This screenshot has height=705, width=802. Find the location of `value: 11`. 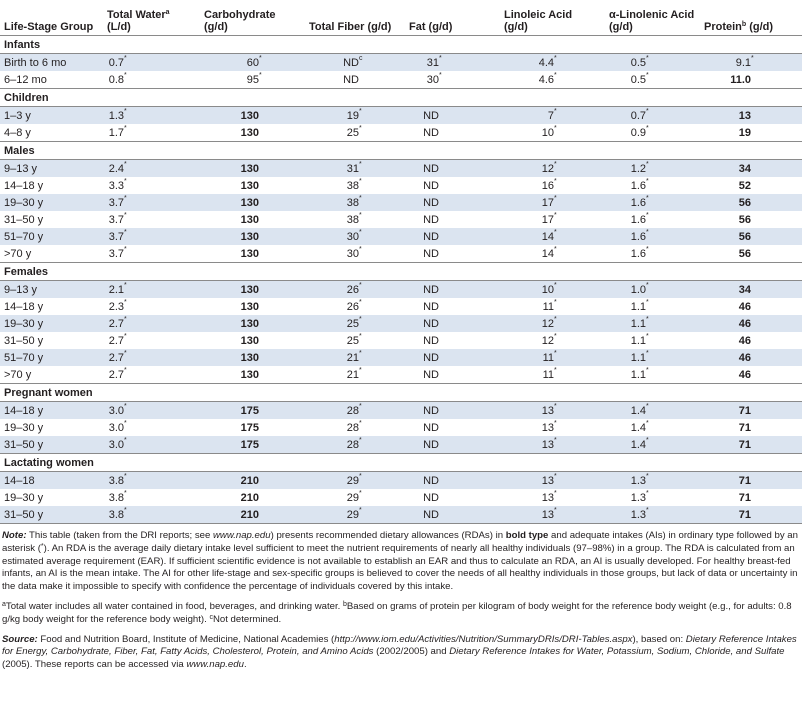

value: 11 is located at coordinates (548, 374).